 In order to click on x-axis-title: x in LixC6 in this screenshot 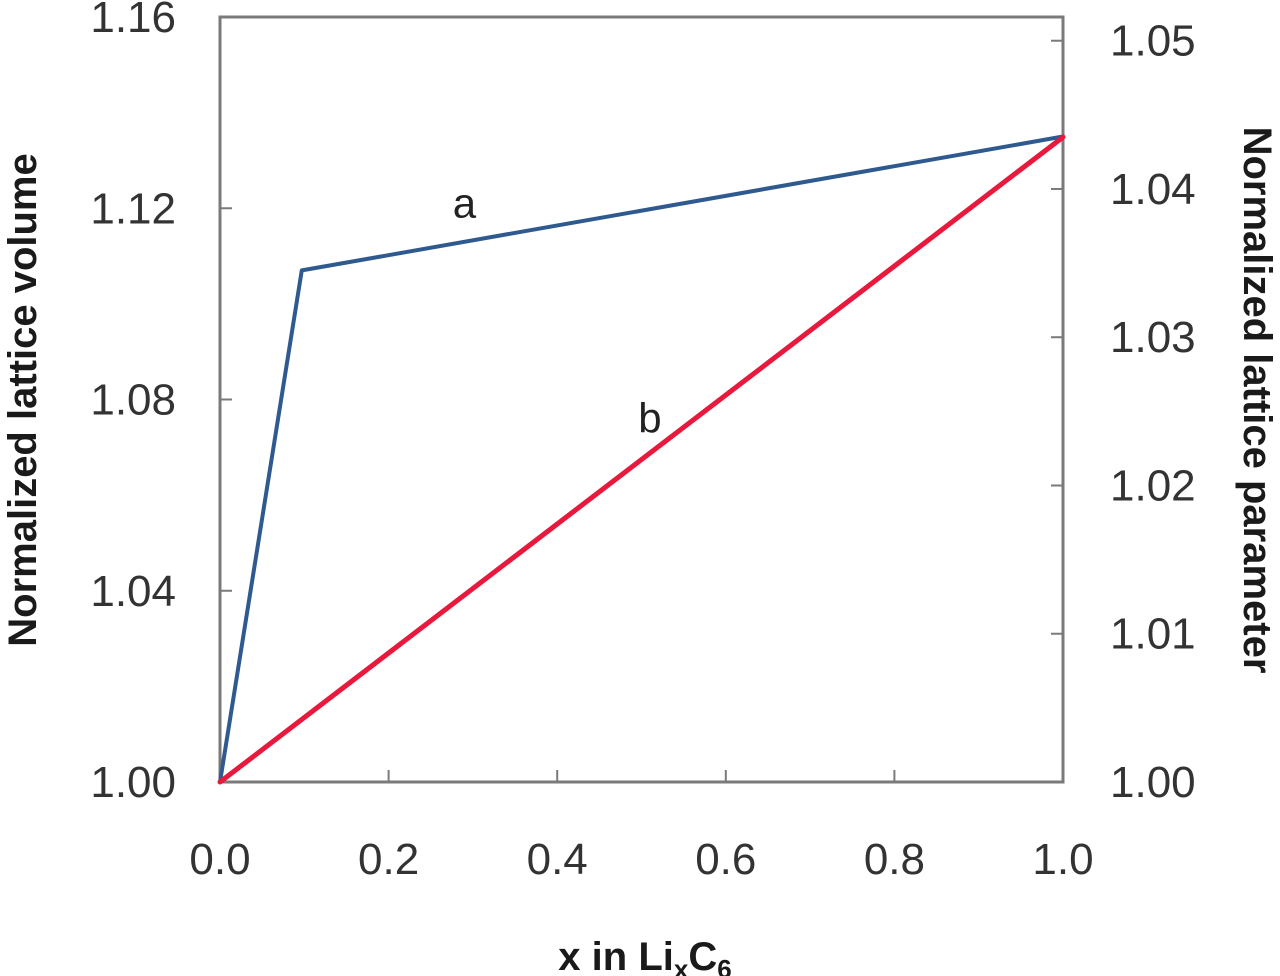, I will do `click(644, 955)`.